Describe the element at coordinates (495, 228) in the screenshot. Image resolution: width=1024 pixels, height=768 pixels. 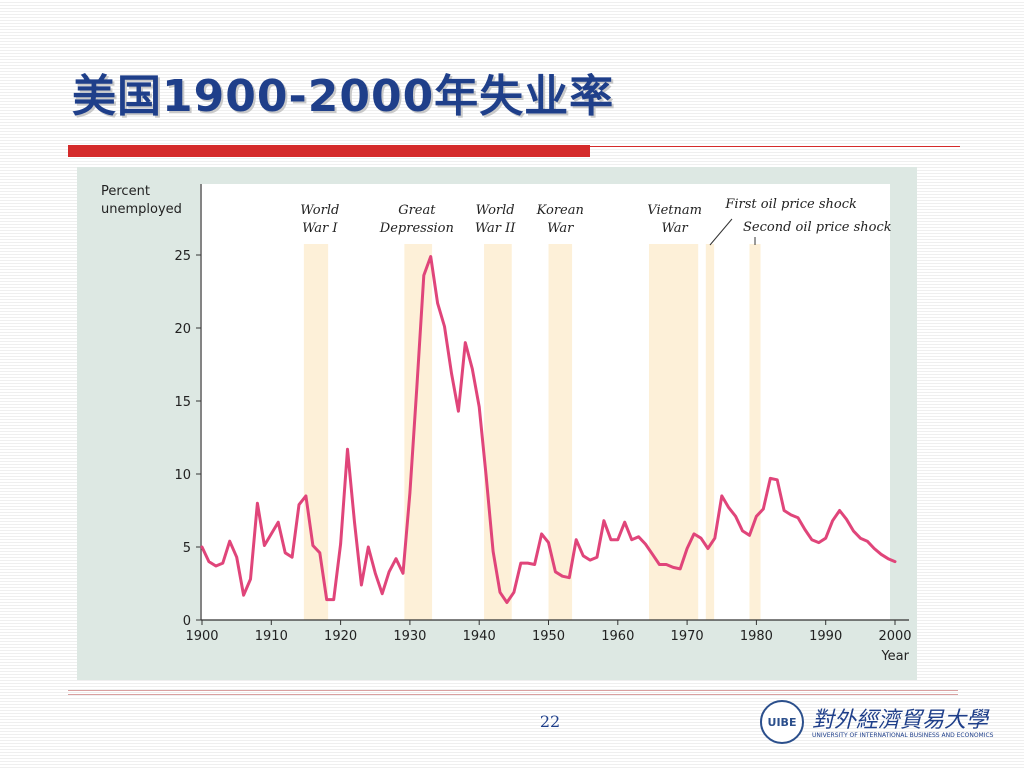
I see `period-label-2-line-1: War II` at that location.